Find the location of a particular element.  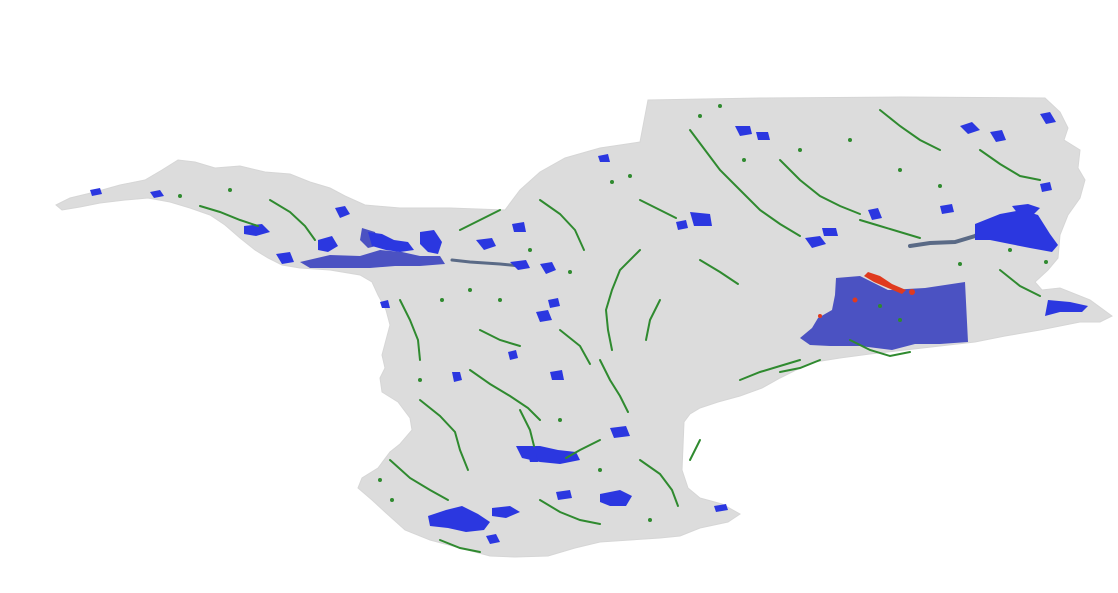

reservoir is located at coordinates (884, 313).